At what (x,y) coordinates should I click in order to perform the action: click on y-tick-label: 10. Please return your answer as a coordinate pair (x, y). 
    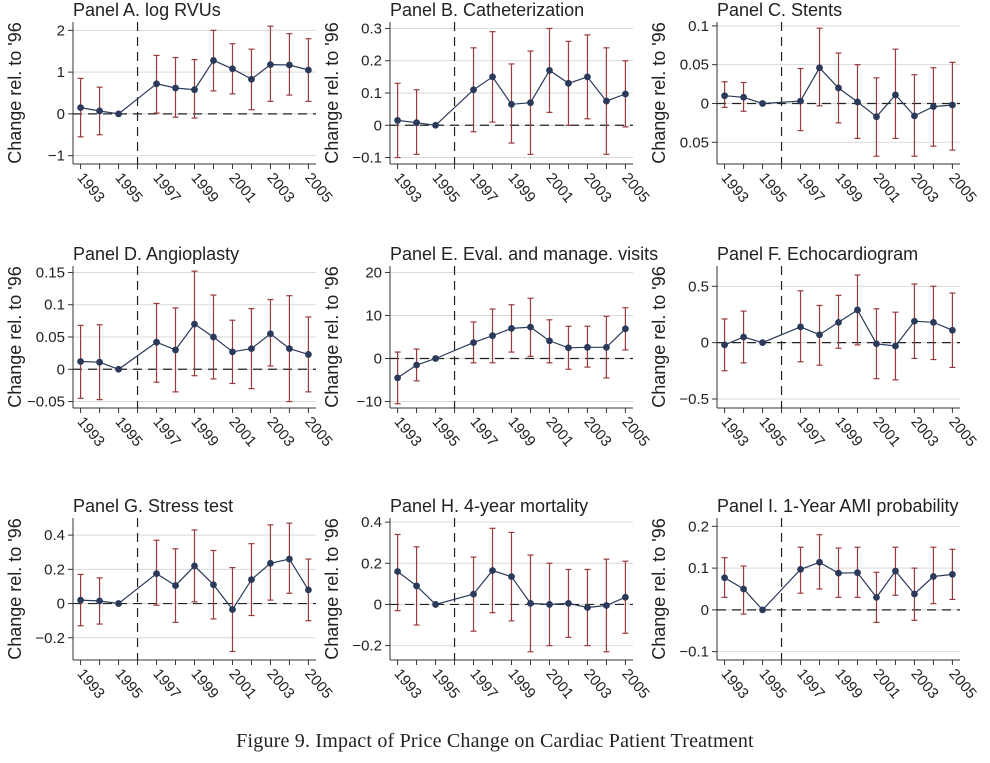
    Looking at the image, I should click on (373, 315).